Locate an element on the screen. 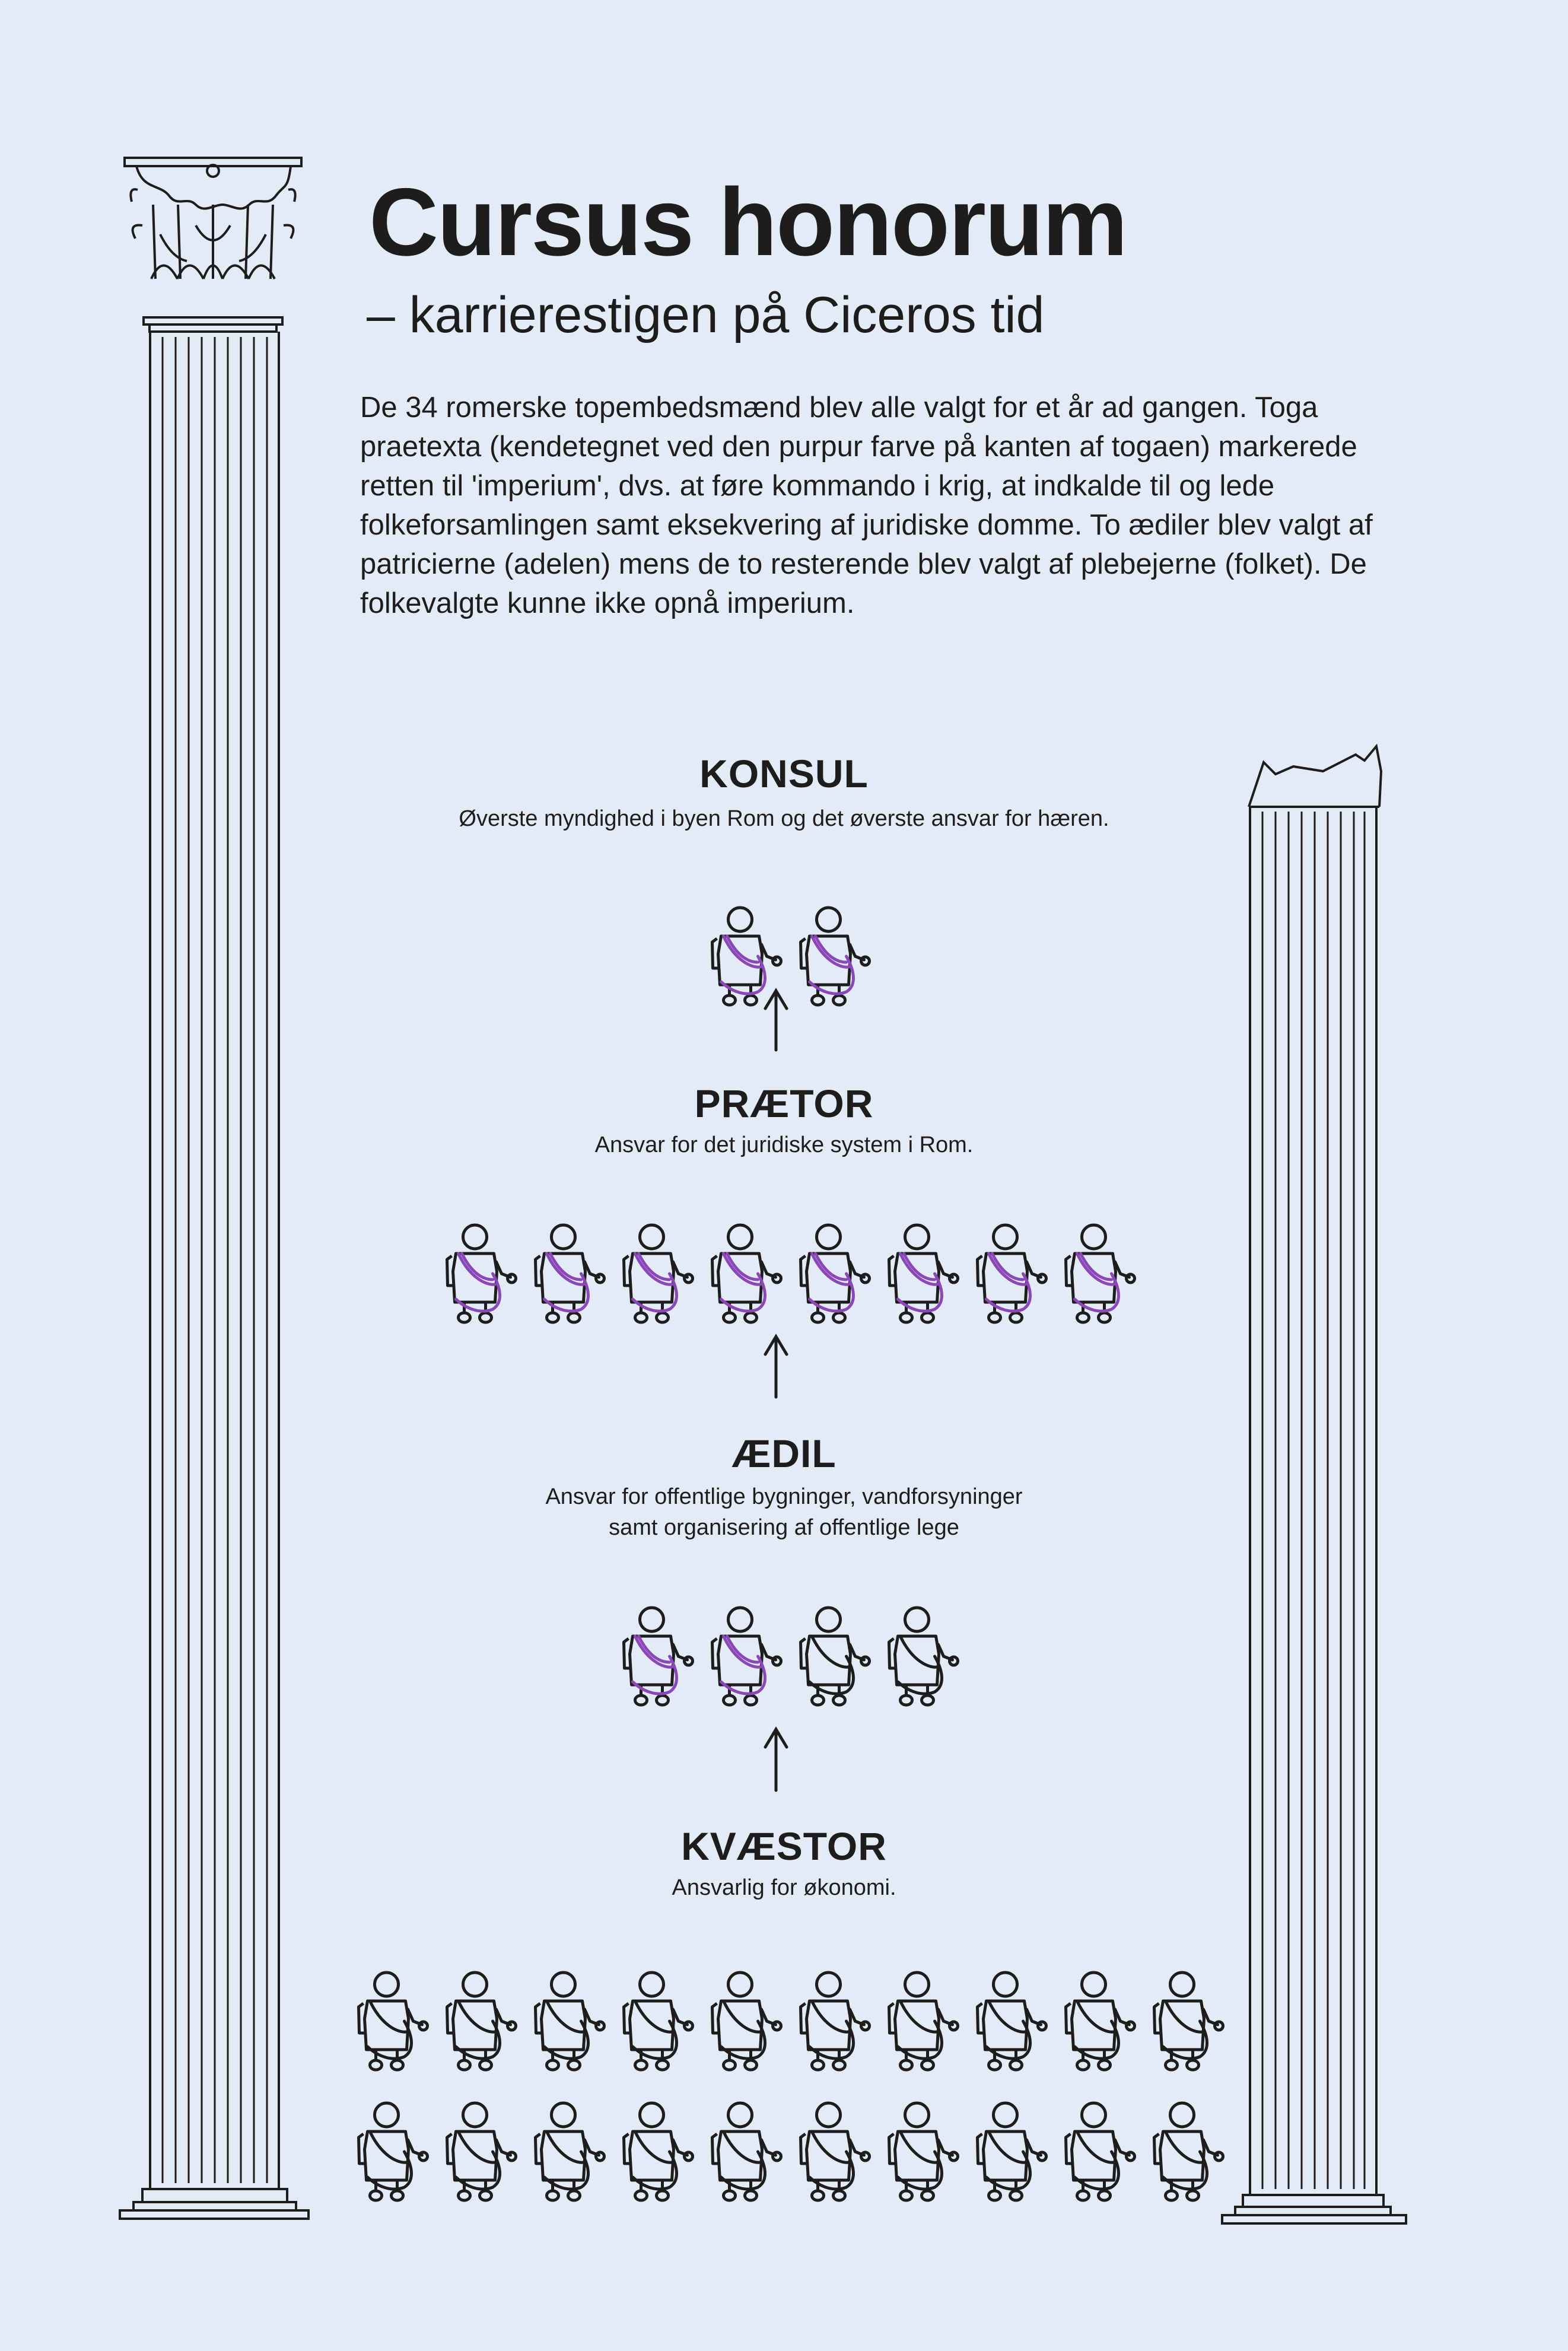  konsul-figures is located at coordinates (791, 956).